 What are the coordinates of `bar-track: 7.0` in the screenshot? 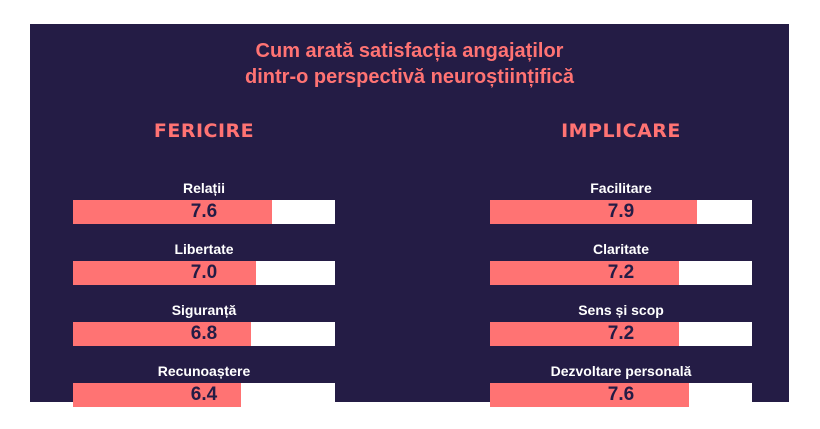 It's located at (204, 273).